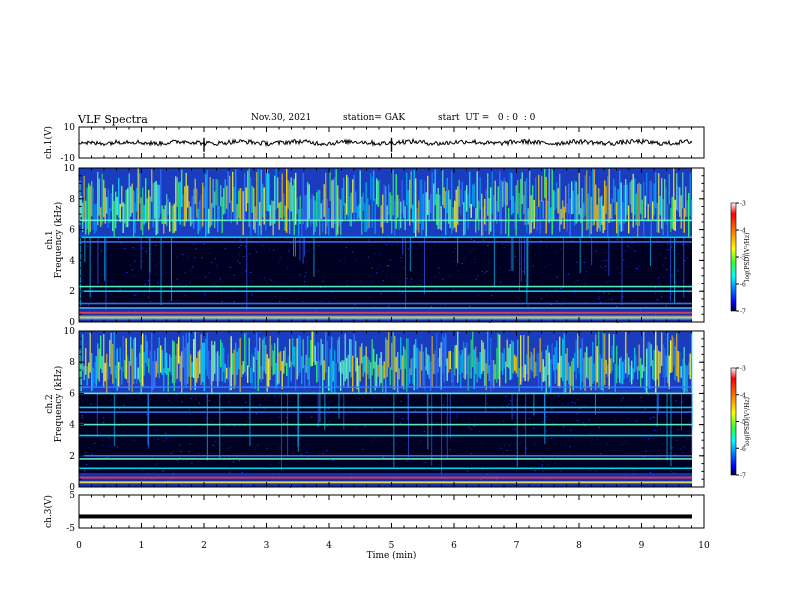 This screenshot has height=612, width=792. Describe the element at coordinates (385, 387) in the screenshot. I see `frequency-band-line` at that location.